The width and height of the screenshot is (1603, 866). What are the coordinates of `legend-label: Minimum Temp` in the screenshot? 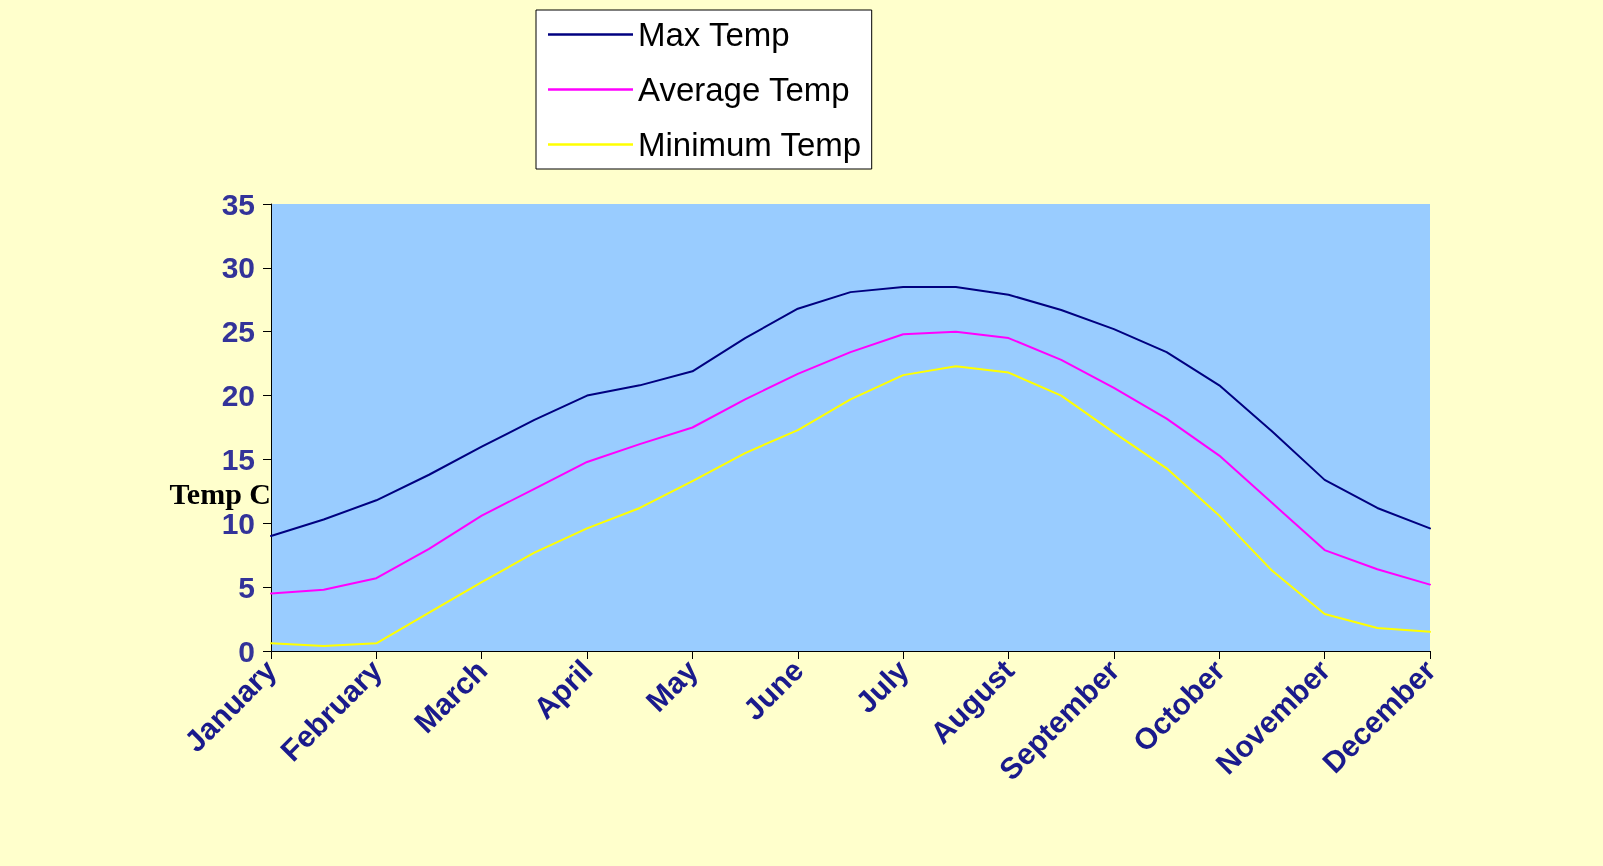 It's located at (750, 144).